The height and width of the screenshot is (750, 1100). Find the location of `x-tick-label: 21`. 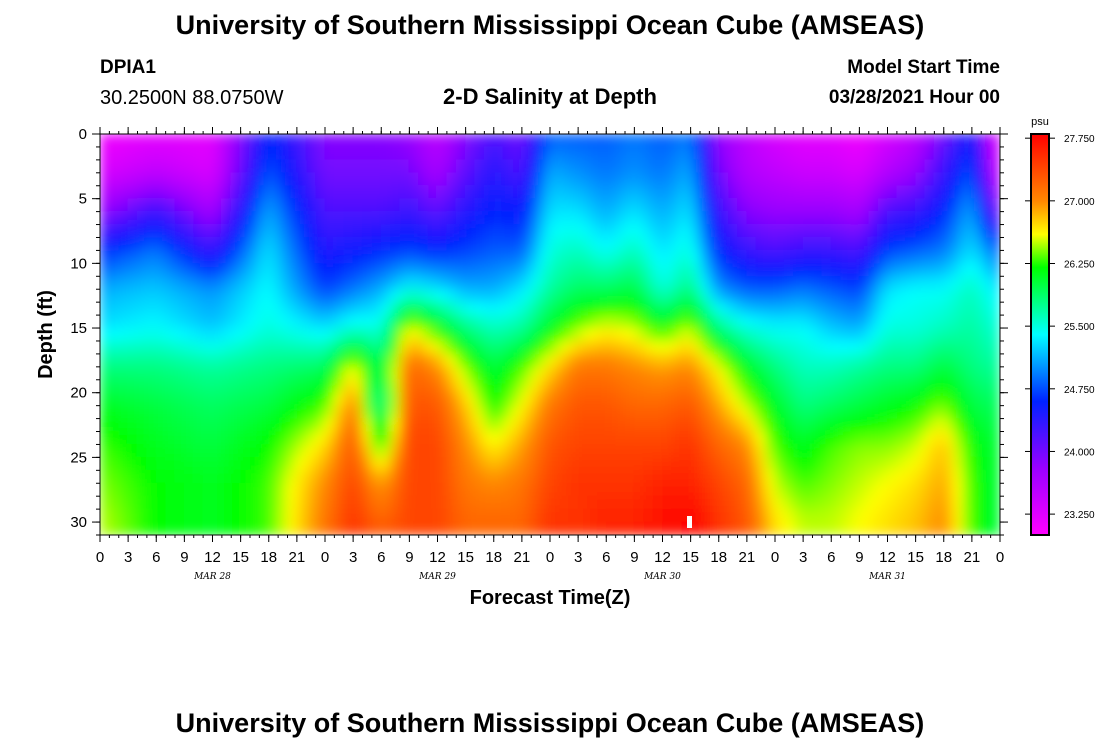

x-tick-label: 21 is located at coordinates (297, 557).